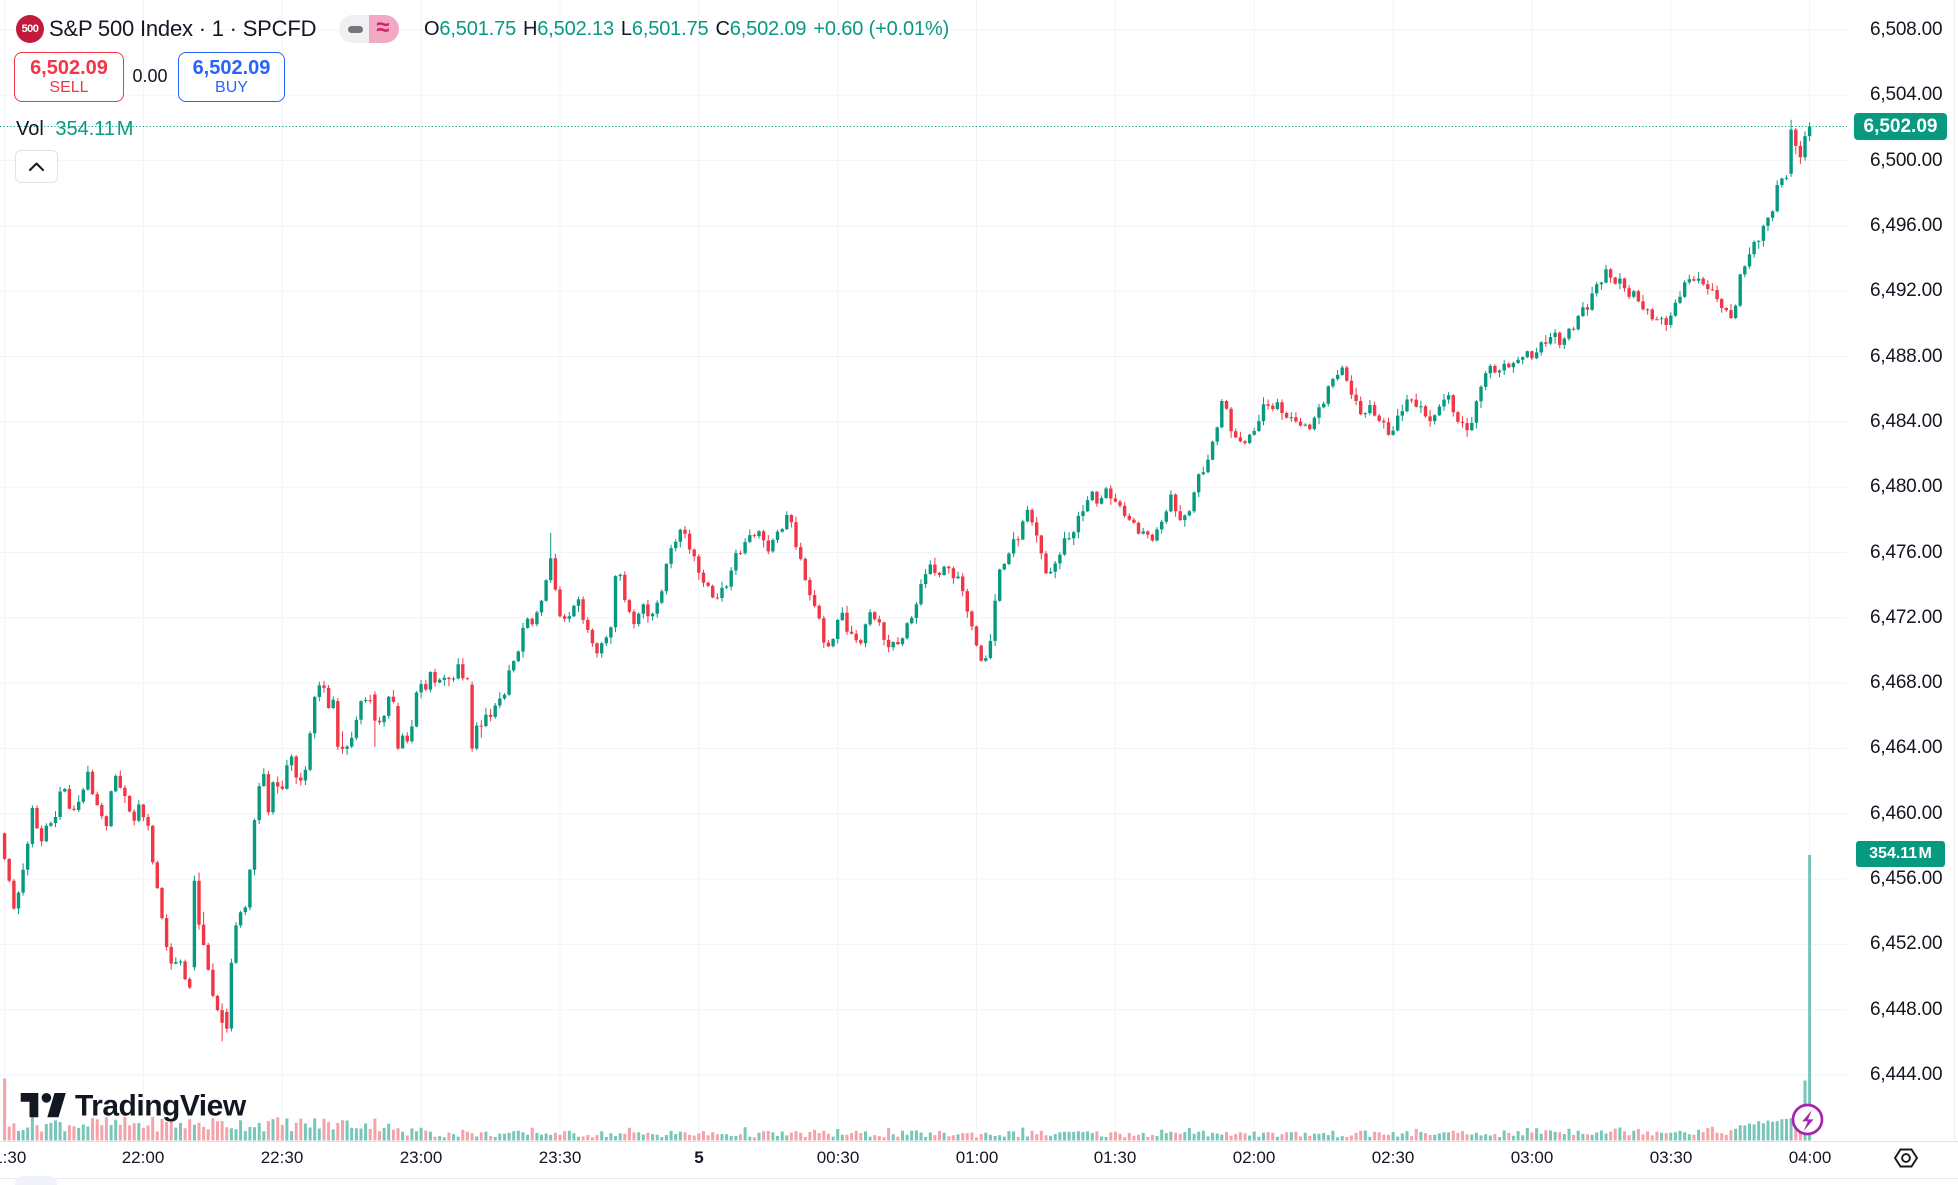  What do you see at coordinates (161, 1106) in the screenshot?
I see `svg-text: TradingView` at bounding box center [161, 1106].